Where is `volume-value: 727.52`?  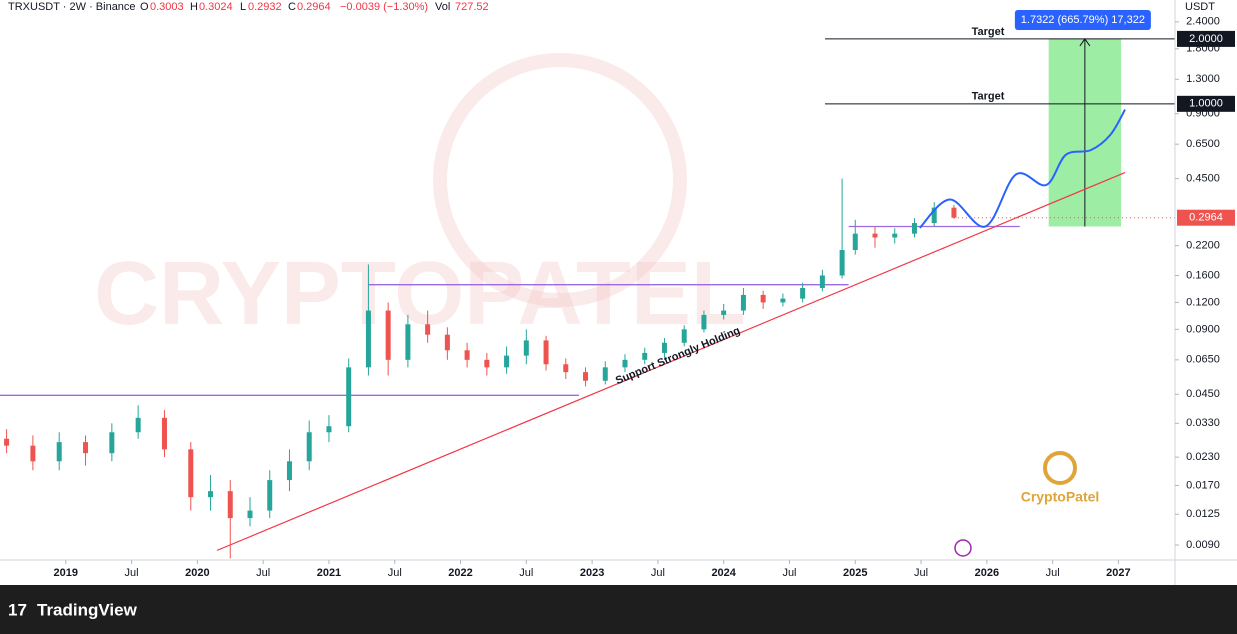 volume-value: 727.52 is located at coordinates (472, 7).